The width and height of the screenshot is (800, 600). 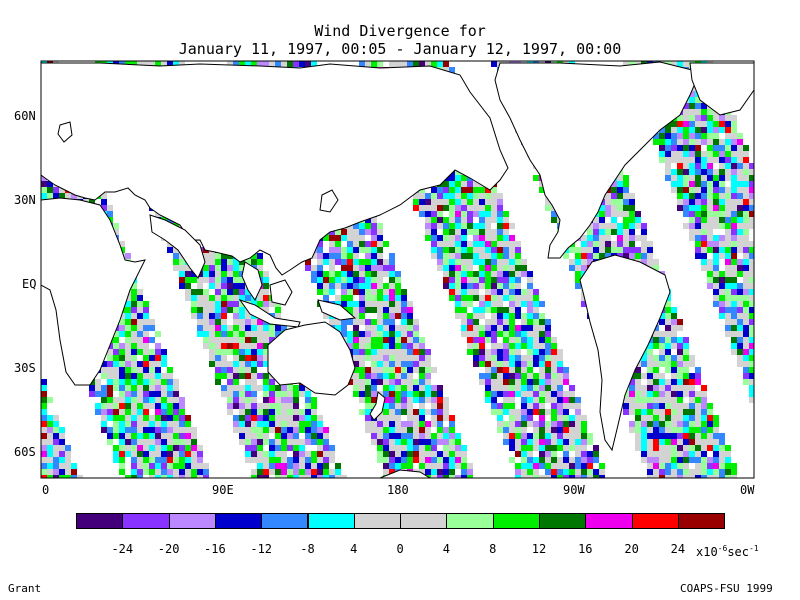 I want to click on lon-label-180: 180, so click(x=398, y=490).